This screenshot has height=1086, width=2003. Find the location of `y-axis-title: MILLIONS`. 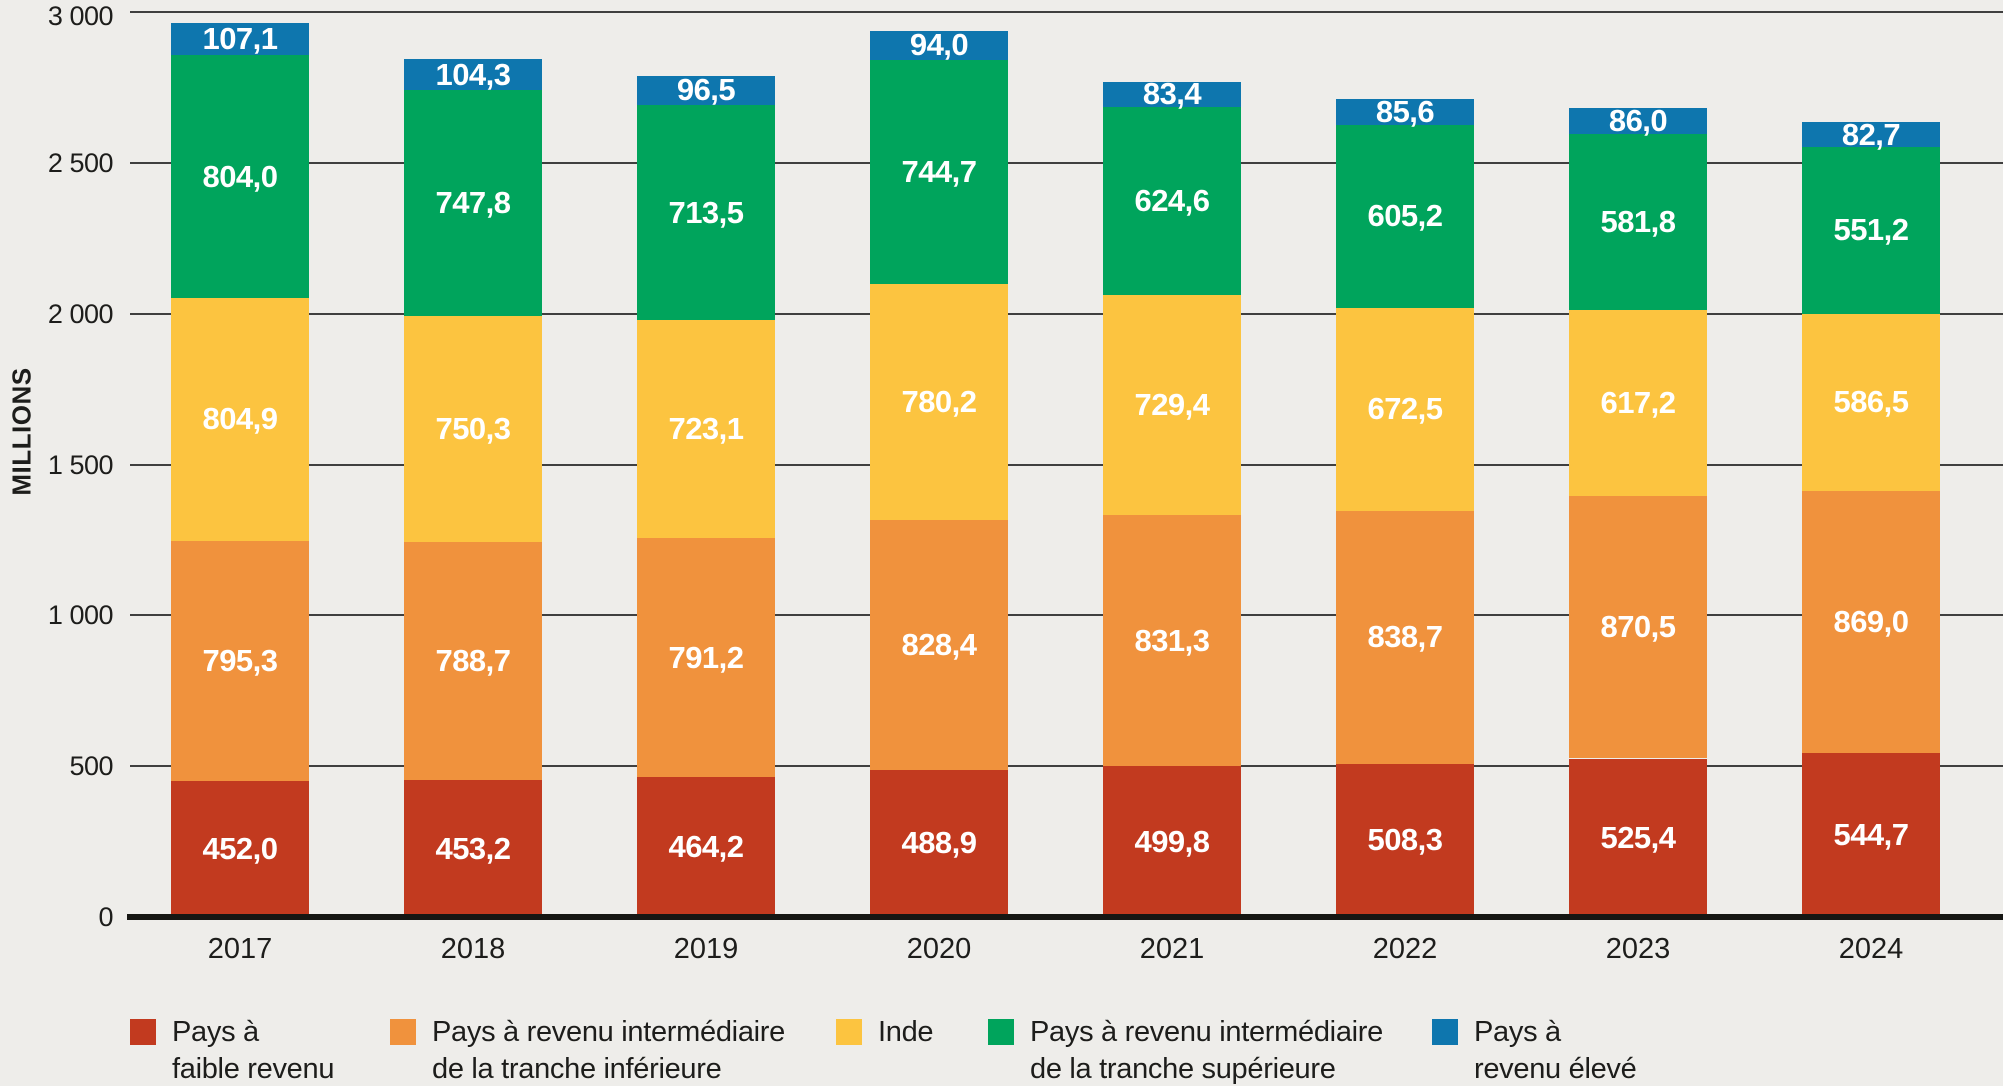

y-axis-title: MILLIONS is located at coordinates (21, 431).